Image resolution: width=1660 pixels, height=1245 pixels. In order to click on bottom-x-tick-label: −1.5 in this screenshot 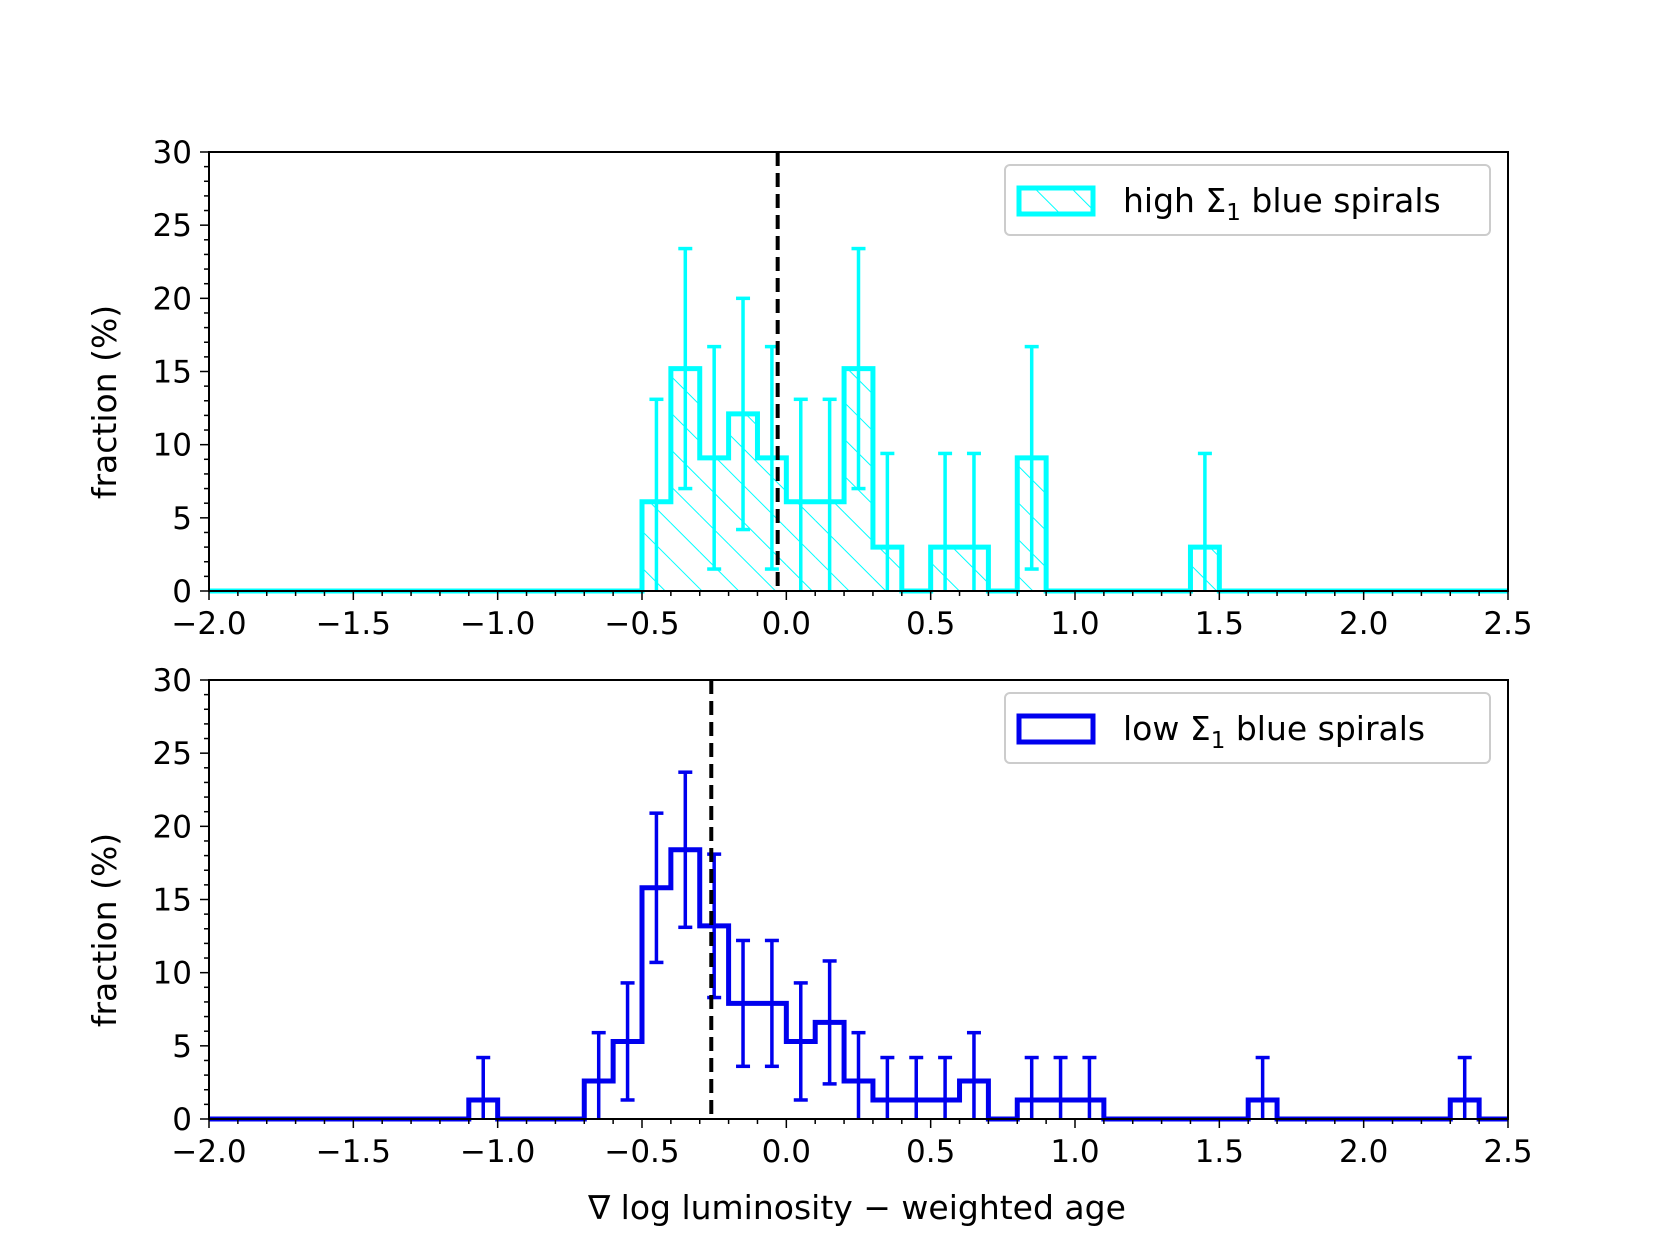, I will do `click(353, 1152)`.